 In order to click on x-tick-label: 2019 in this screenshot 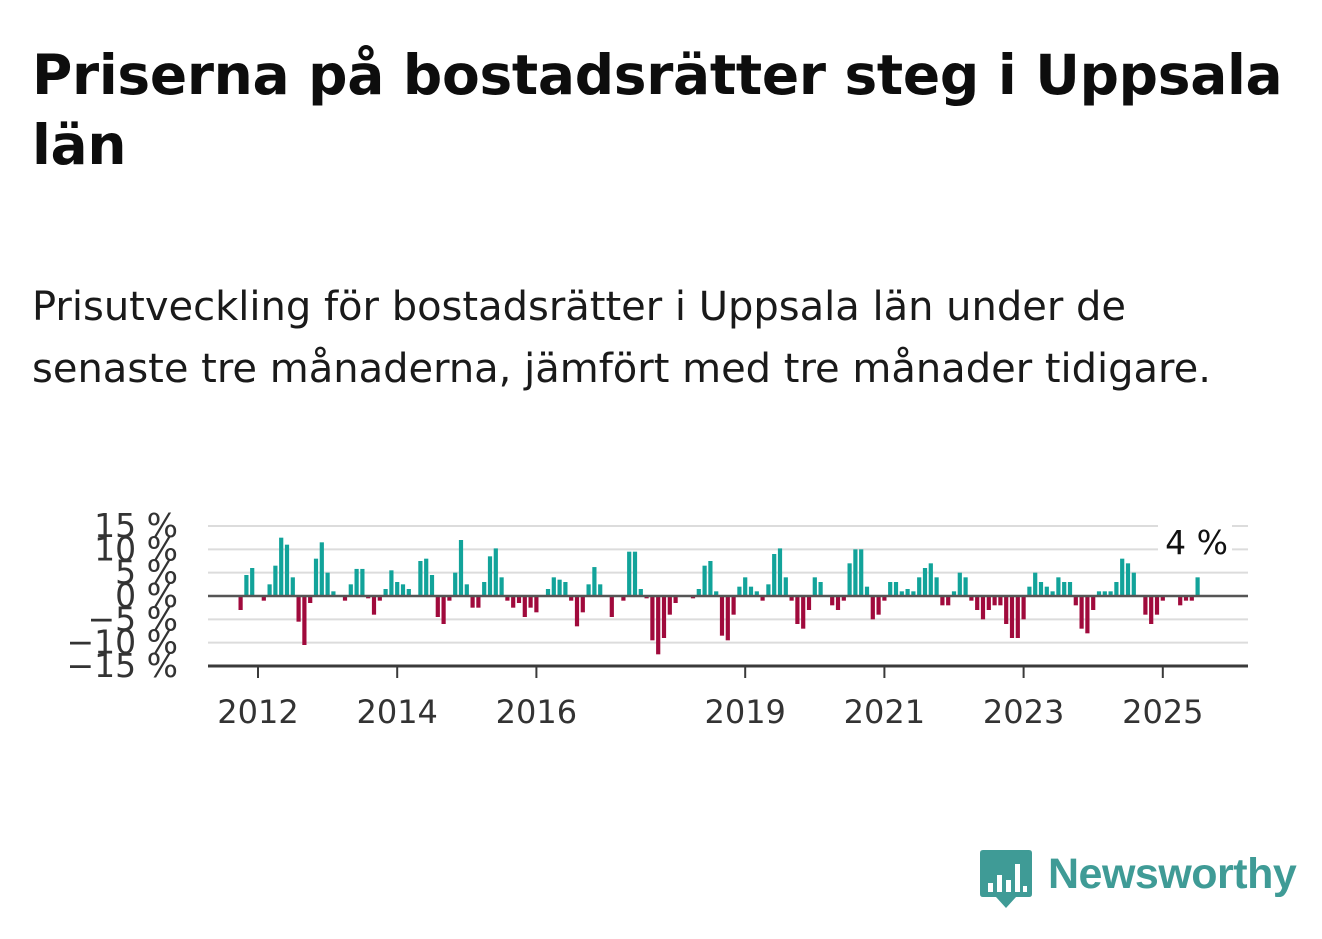, I will do `click(744, 712)`.